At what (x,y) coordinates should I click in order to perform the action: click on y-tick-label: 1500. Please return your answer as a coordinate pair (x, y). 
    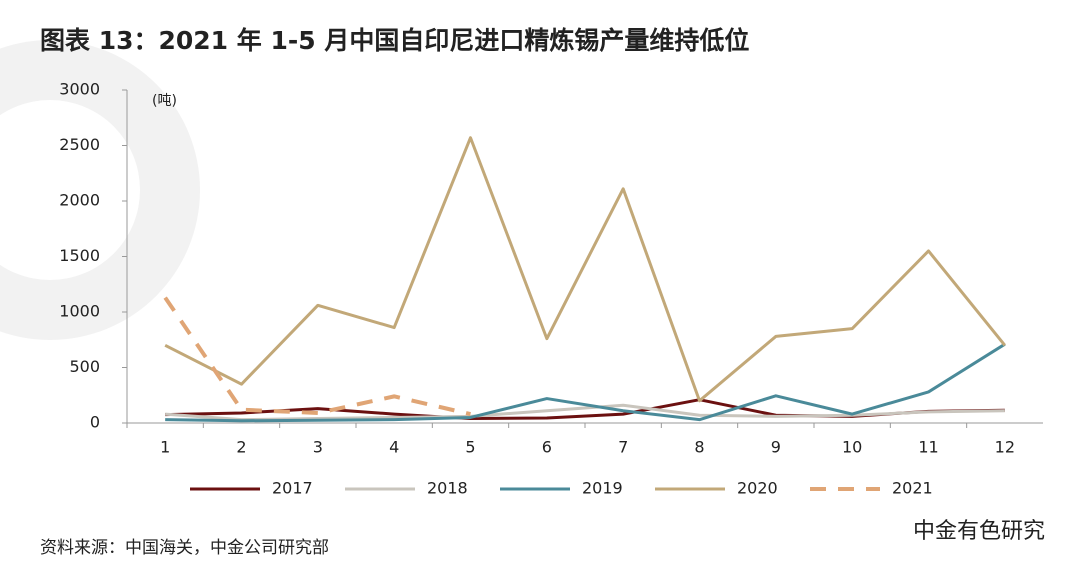
    Looking at the image, I should click on (79, 255).